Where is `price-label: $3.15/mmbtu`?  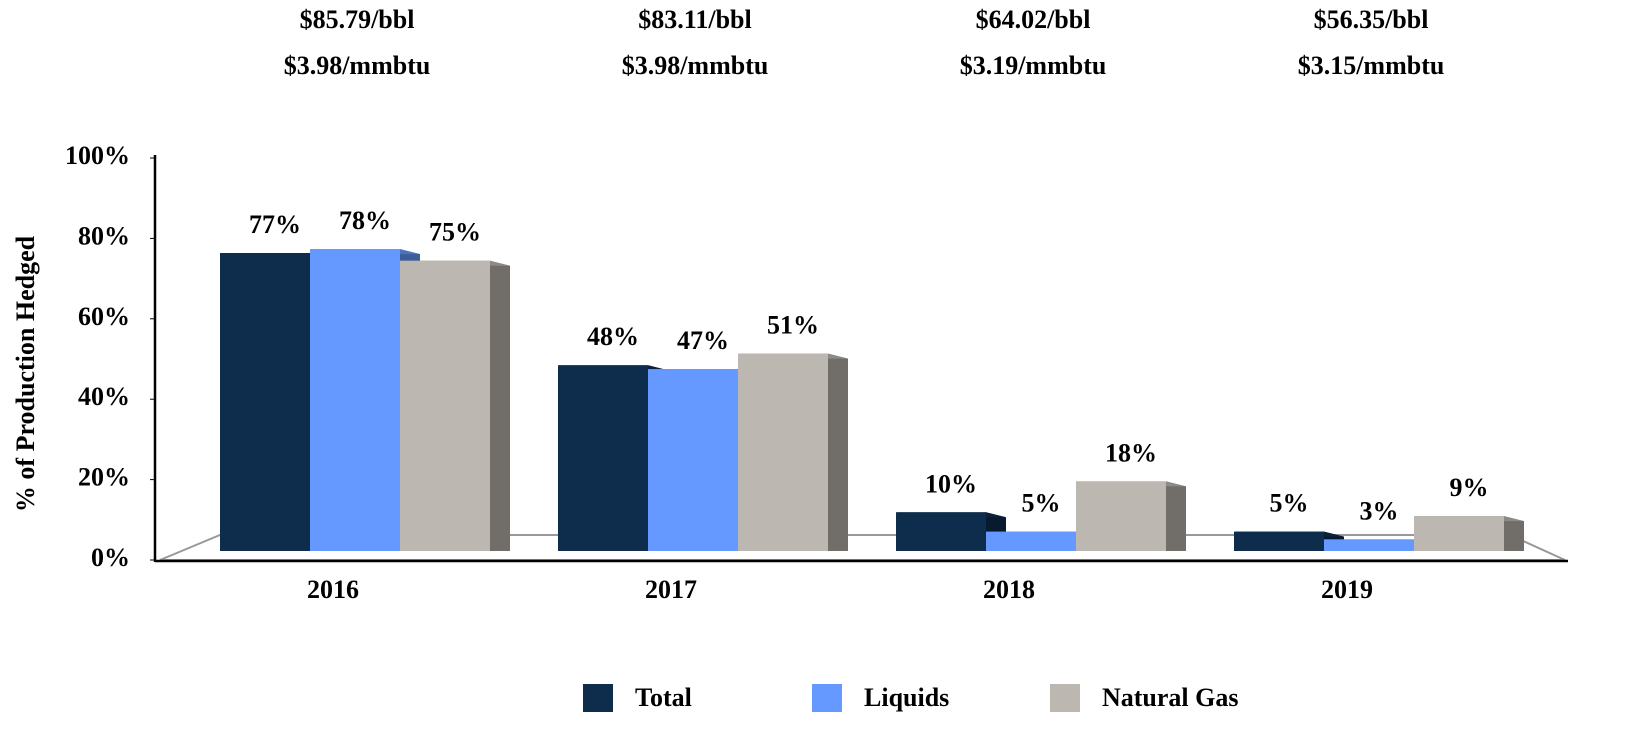
price-label: $3.15/mmbtu is located at coordinates (1371, 65).